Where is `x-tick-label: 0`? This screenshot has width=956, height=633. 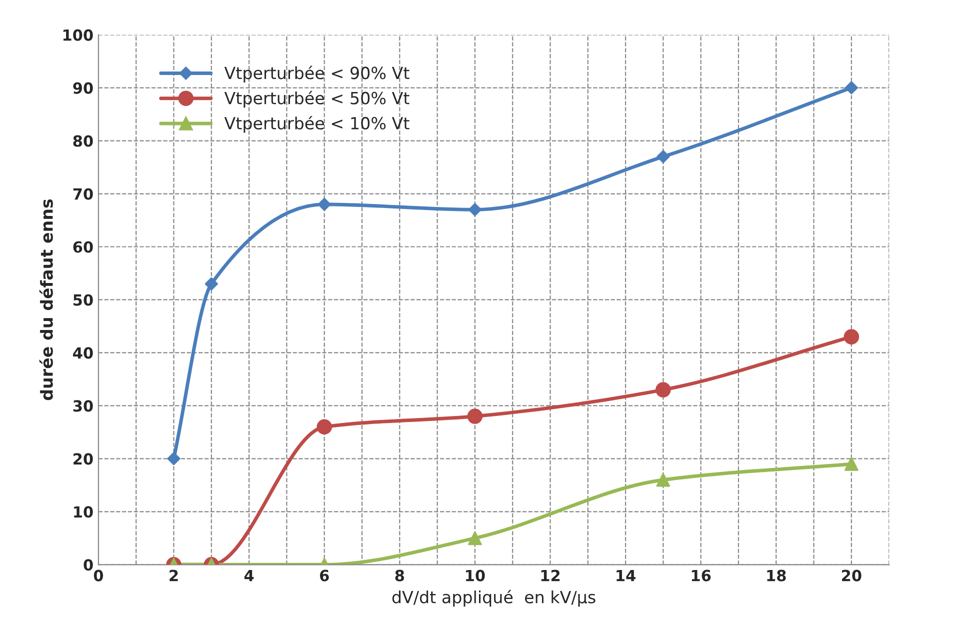
x-tick-label: 0 is located at coordinates (99, 576).